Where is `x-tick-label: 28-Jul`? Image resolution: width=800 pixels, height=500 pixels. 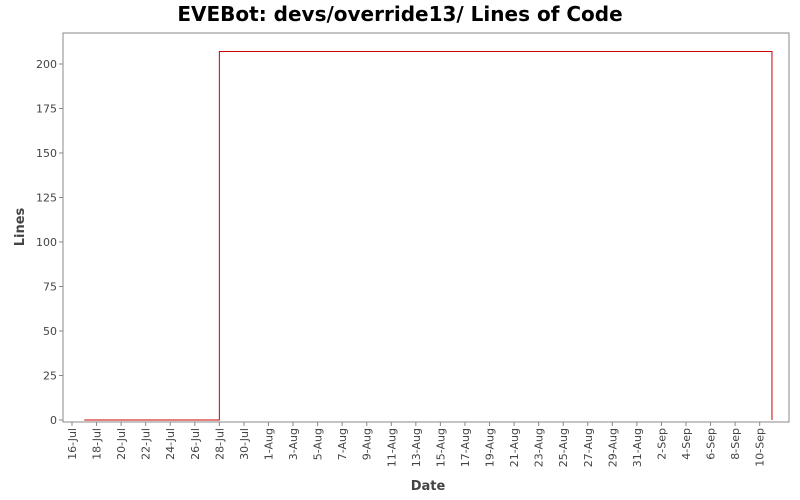
x-tick-label: 28-Jul is located at coordinates (219, 444).